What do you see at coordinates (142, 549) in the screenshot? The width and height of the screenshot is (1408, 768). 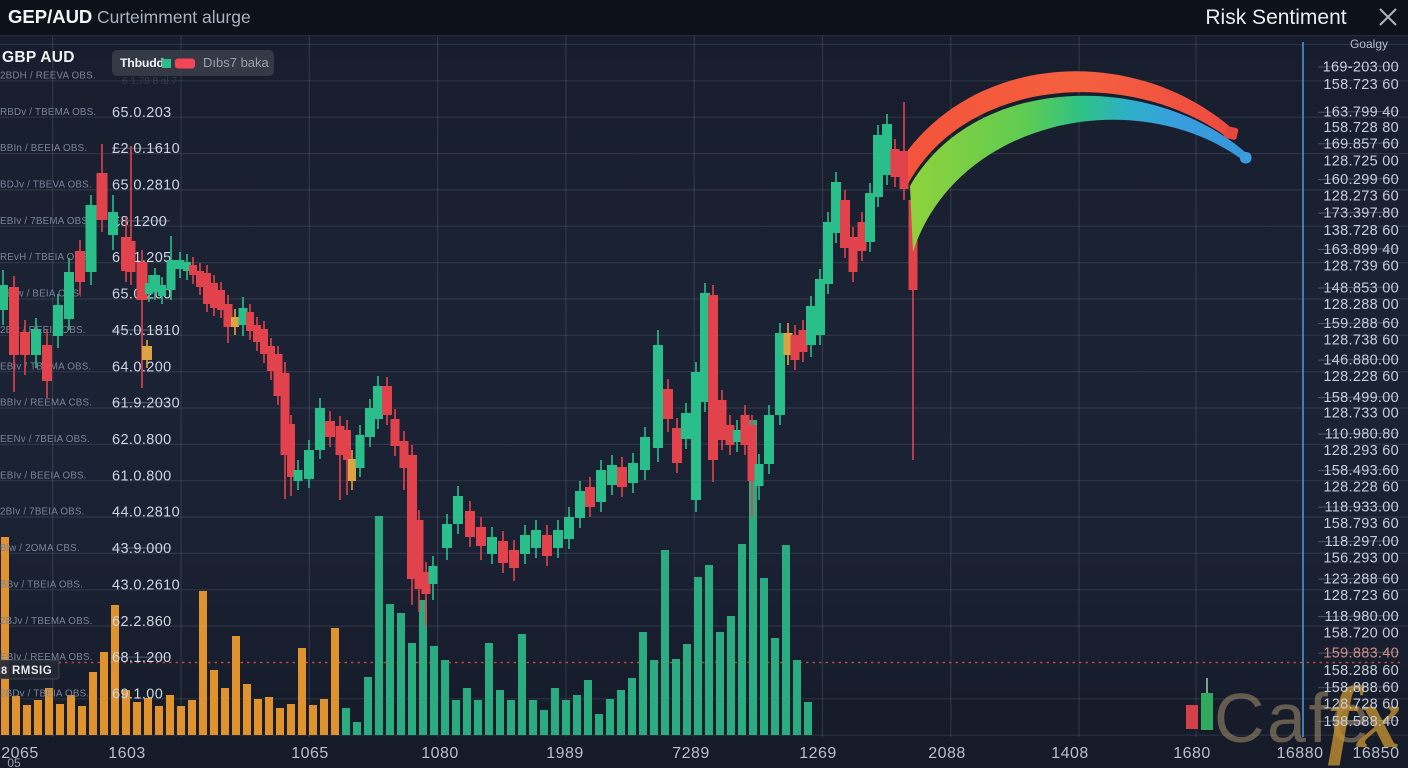 I see `svg-text: 43.9.000` at bounding box center [142, 549].